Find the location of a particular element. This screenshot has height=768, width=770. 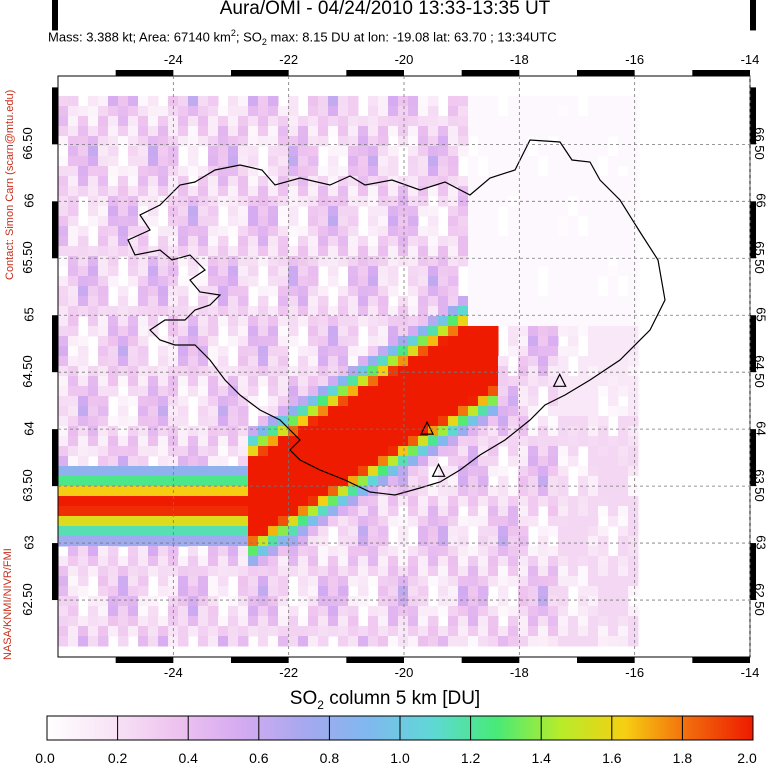

lat-tick-label-right: 62.50 is located at coordinates (759, 599).